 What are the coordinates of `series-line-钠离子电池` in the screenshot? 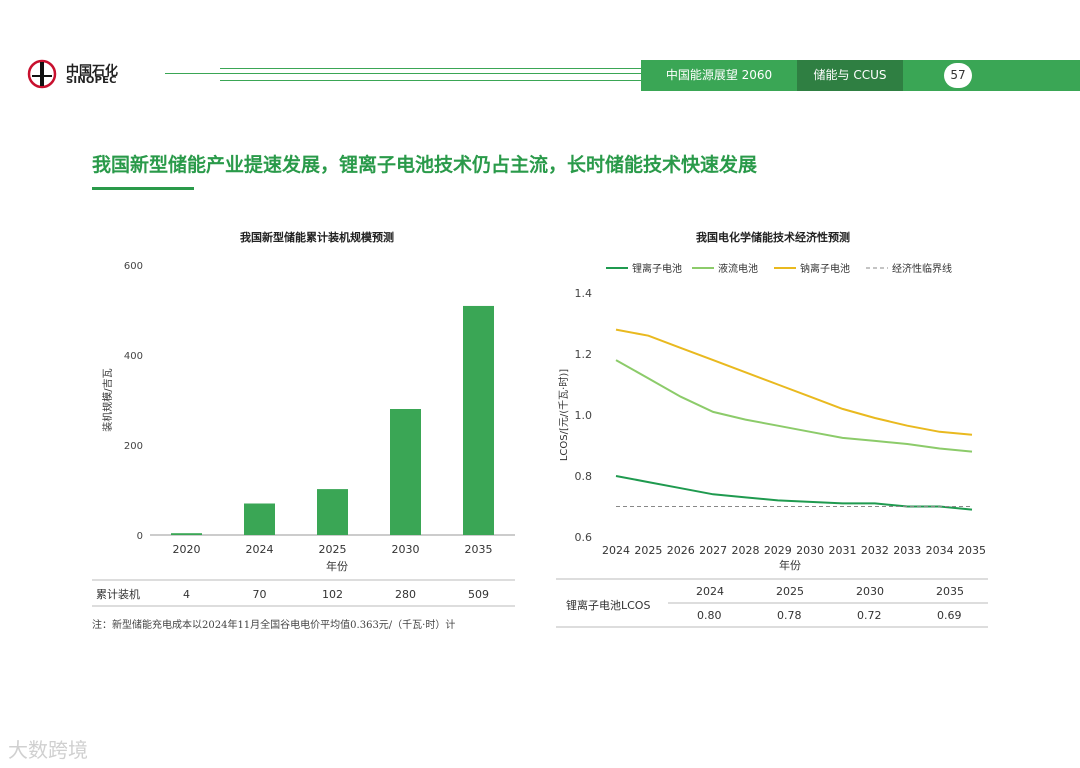 It's located at (794, 382).